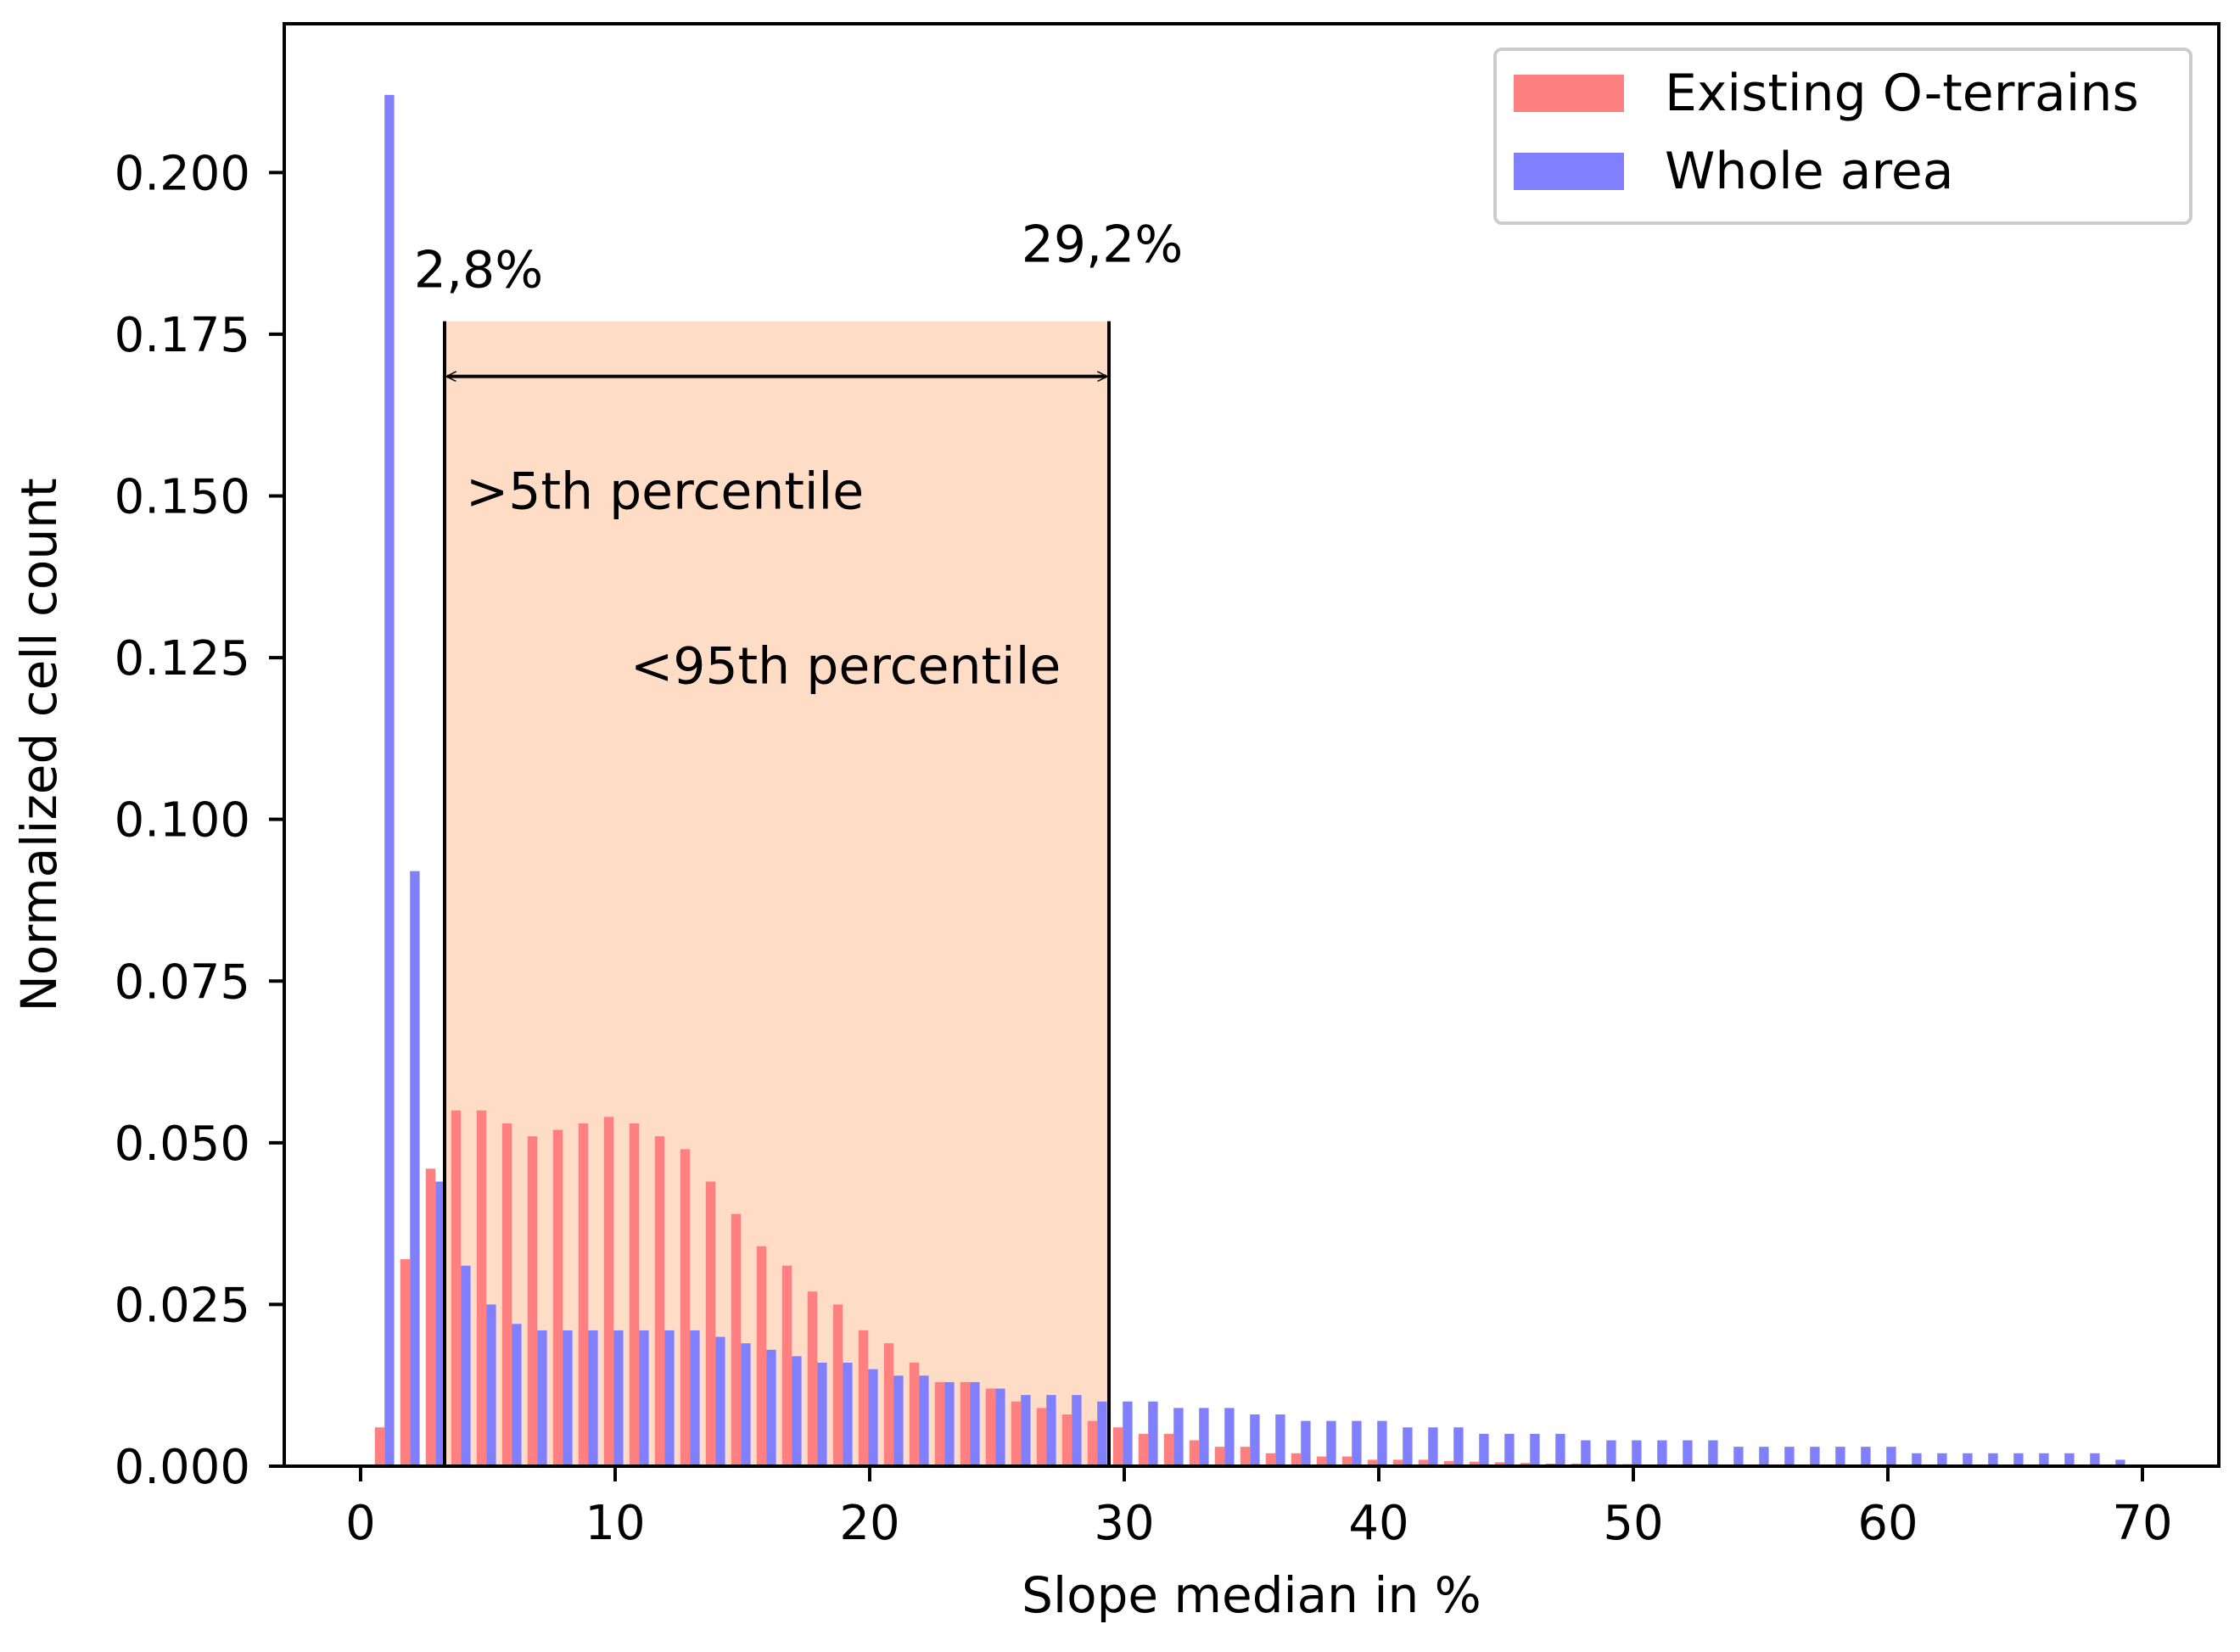  Describe the element at coordinates (845, 667) in the screenshot. I see `upper-bound-annotation: <95th percentile` at that location.